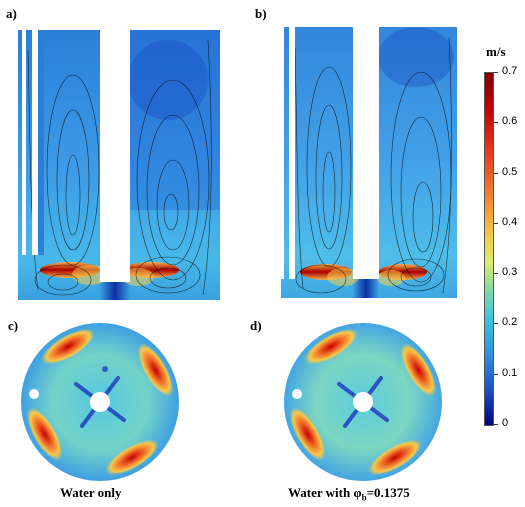 The image size is (525, 507). I want to click on caption-right-prefix: Water with φ, so click(325, 492).